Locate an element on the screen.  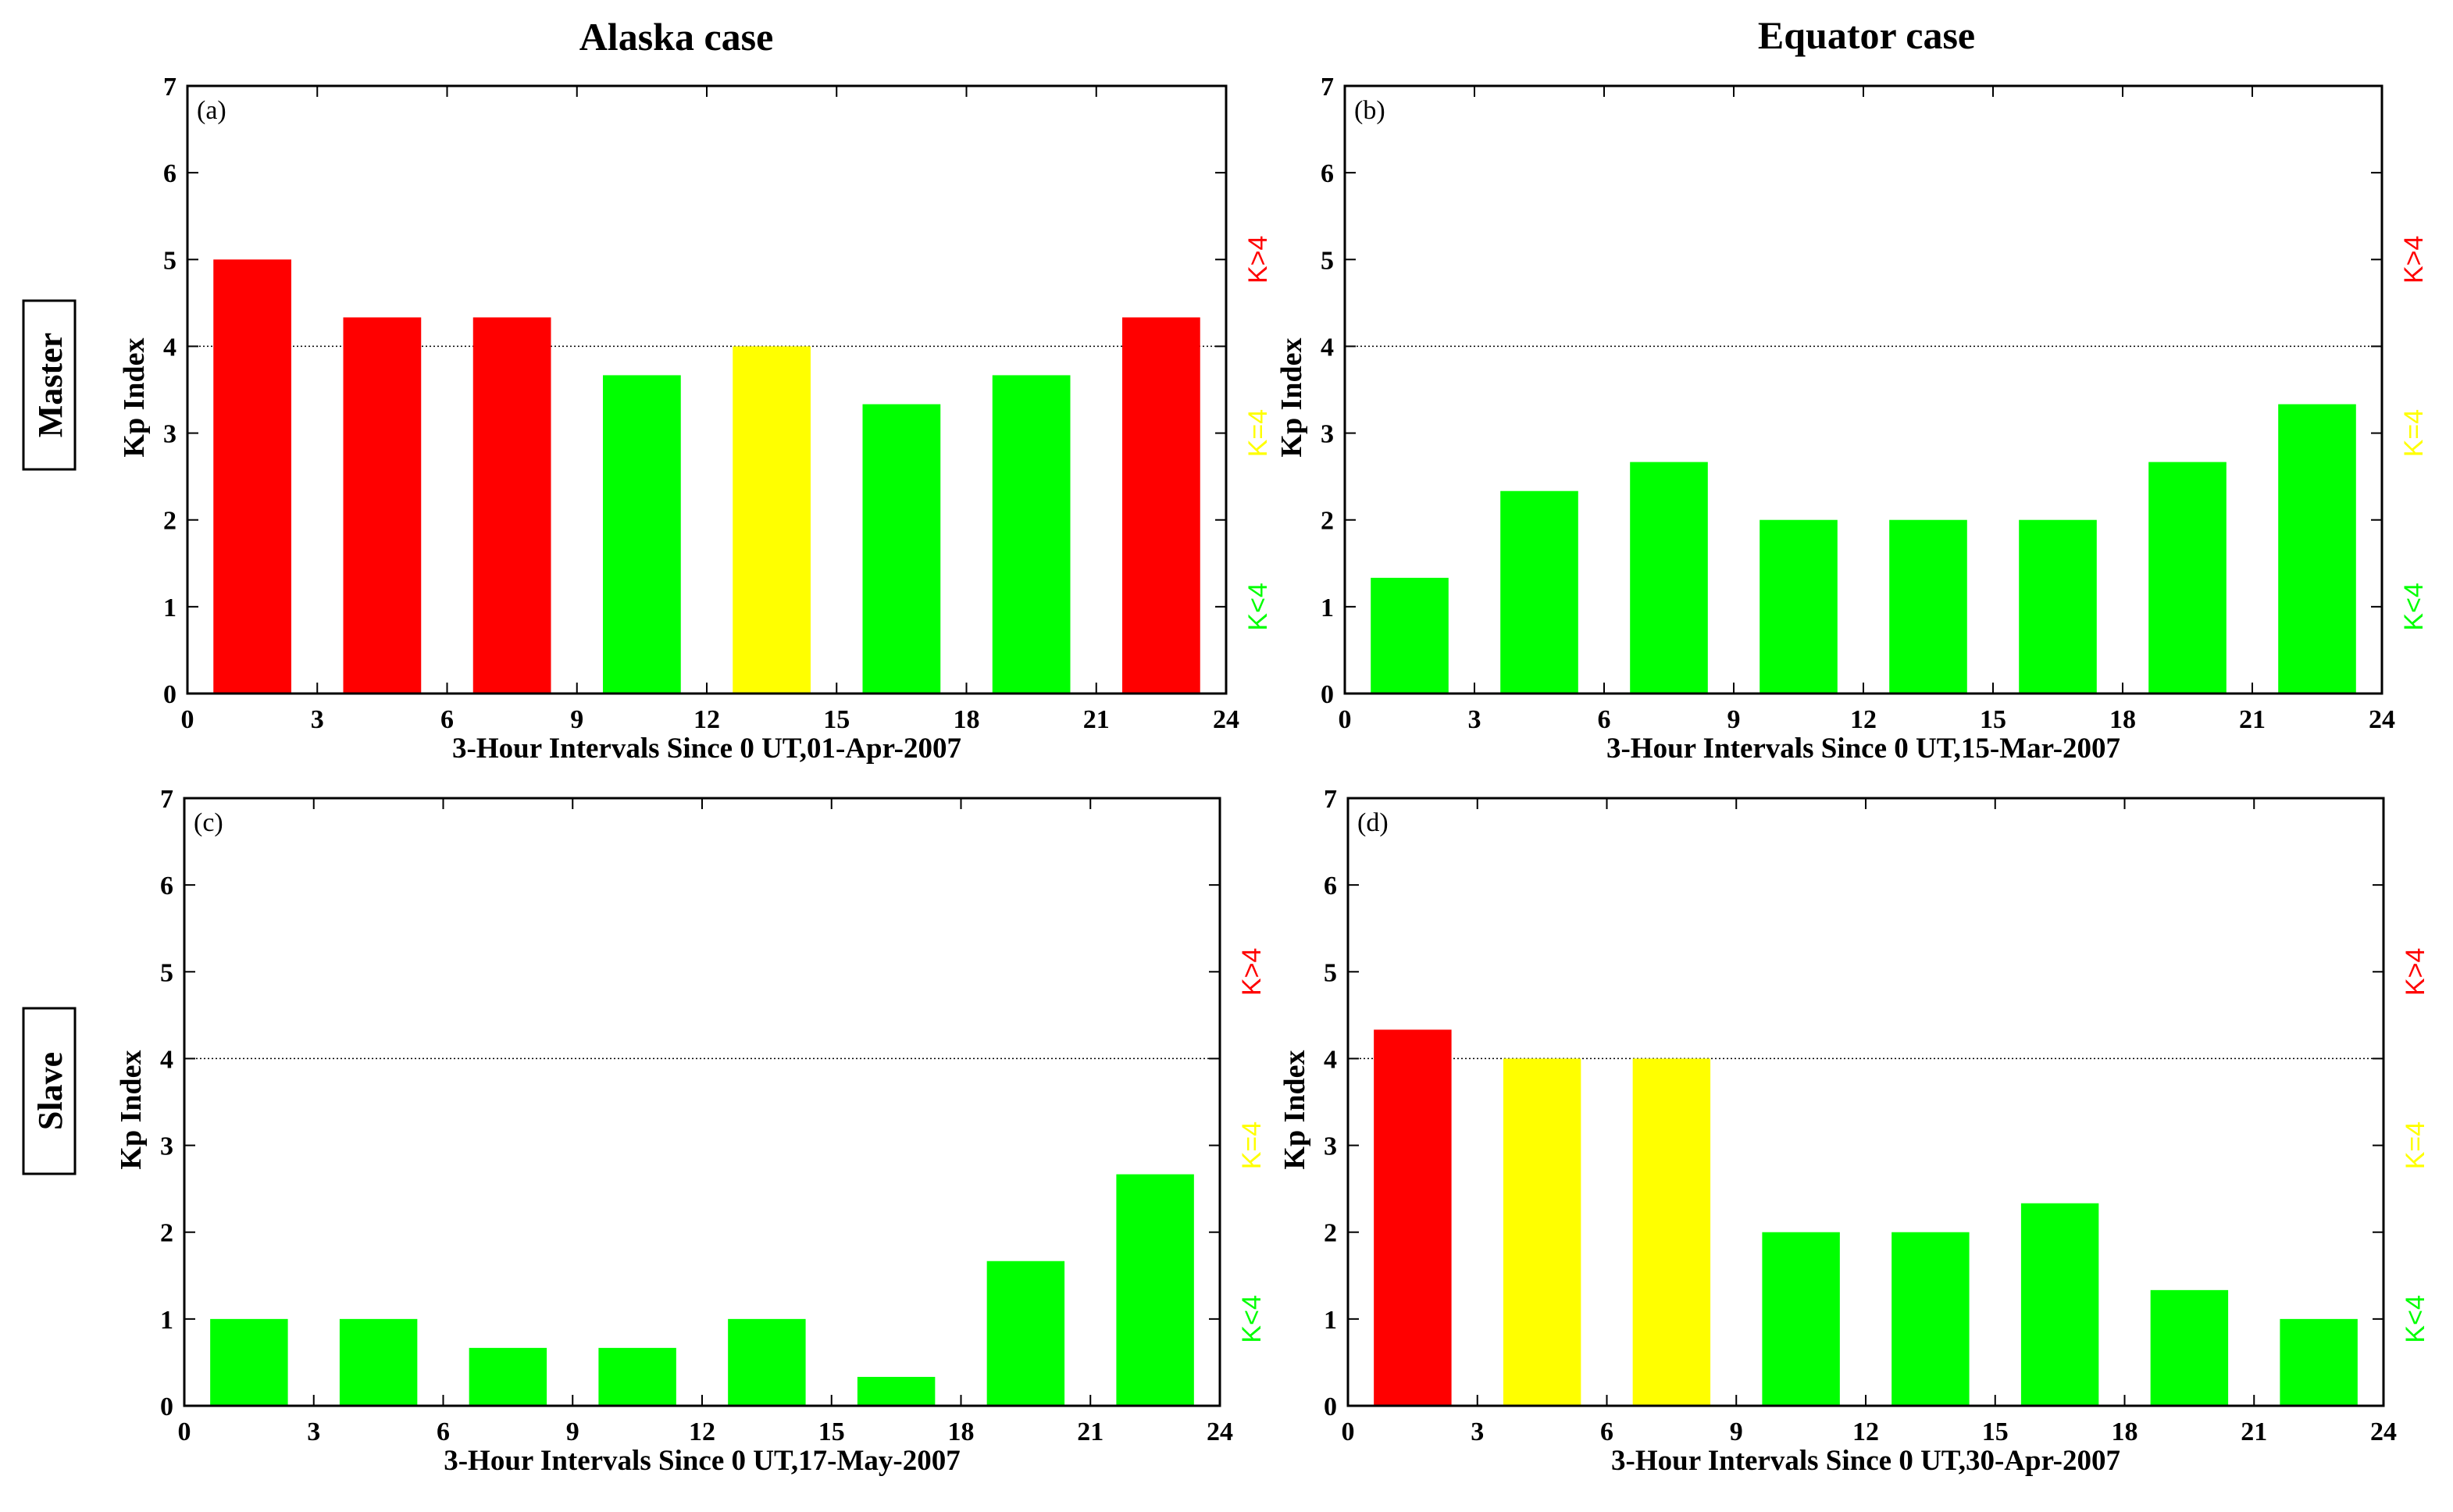
panel-label: (c) is located at coordinates (208, 822).